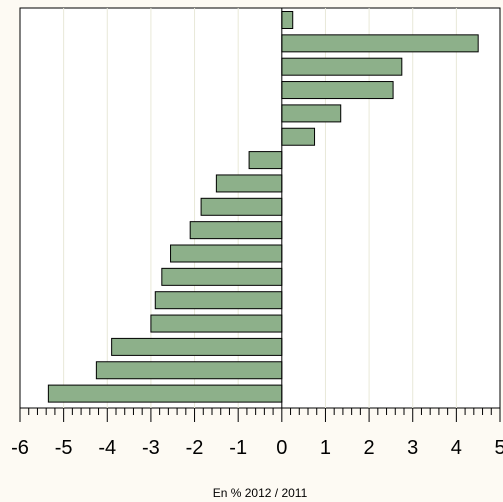 The height and width of the screenshot is (502, 503). I want to click on x-tick-label: 0, so click(281, 448).